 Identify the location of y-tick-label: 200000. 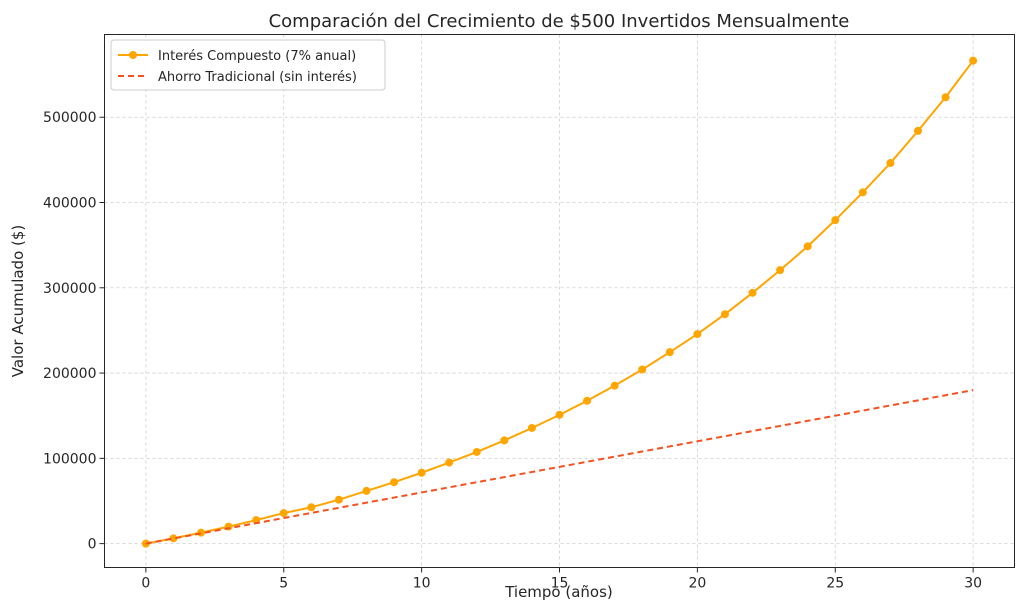
(69, 374).